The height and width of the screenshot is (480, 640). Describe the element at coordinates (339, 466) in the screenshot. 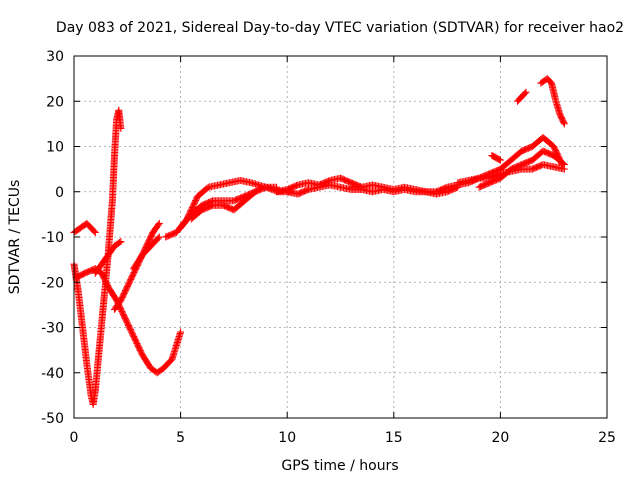

I see `x-axis-label: GPS time / hours` at that location.